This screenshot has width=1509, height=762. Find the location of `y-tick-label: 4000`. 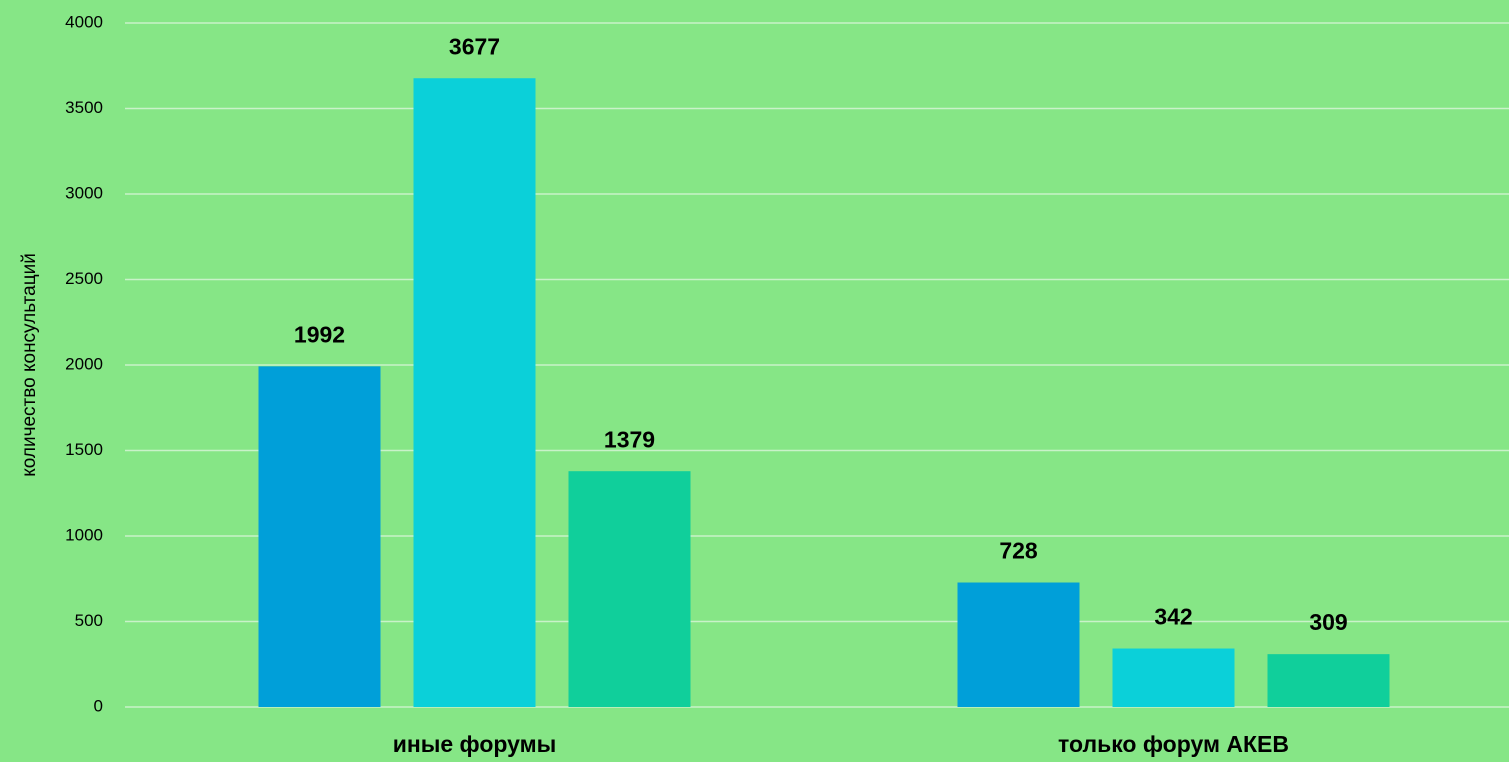

y-tick-label: 4000 is located at coordinates (84, 21).